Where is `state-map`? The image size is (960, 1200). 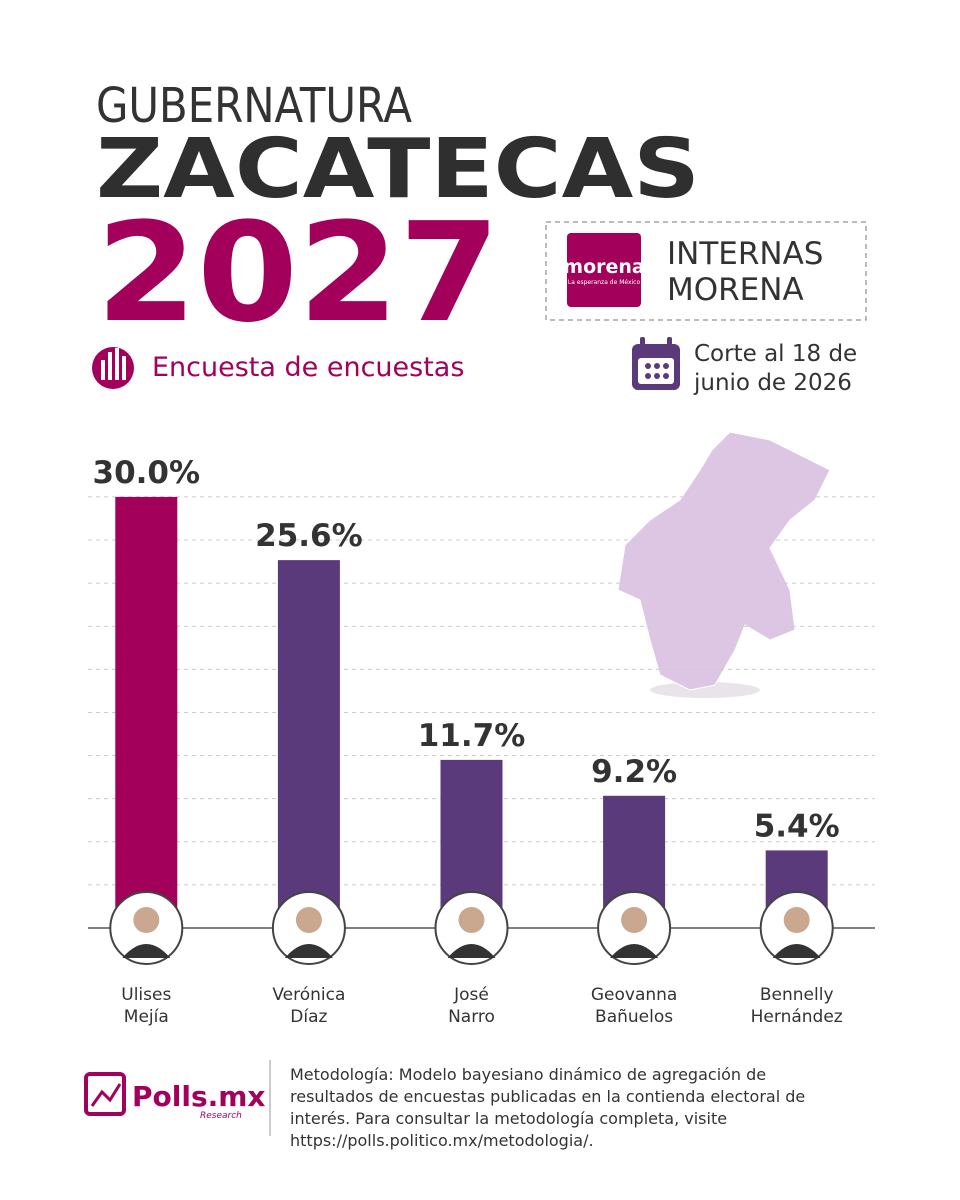 state-map is located at coordinates (724, 564).